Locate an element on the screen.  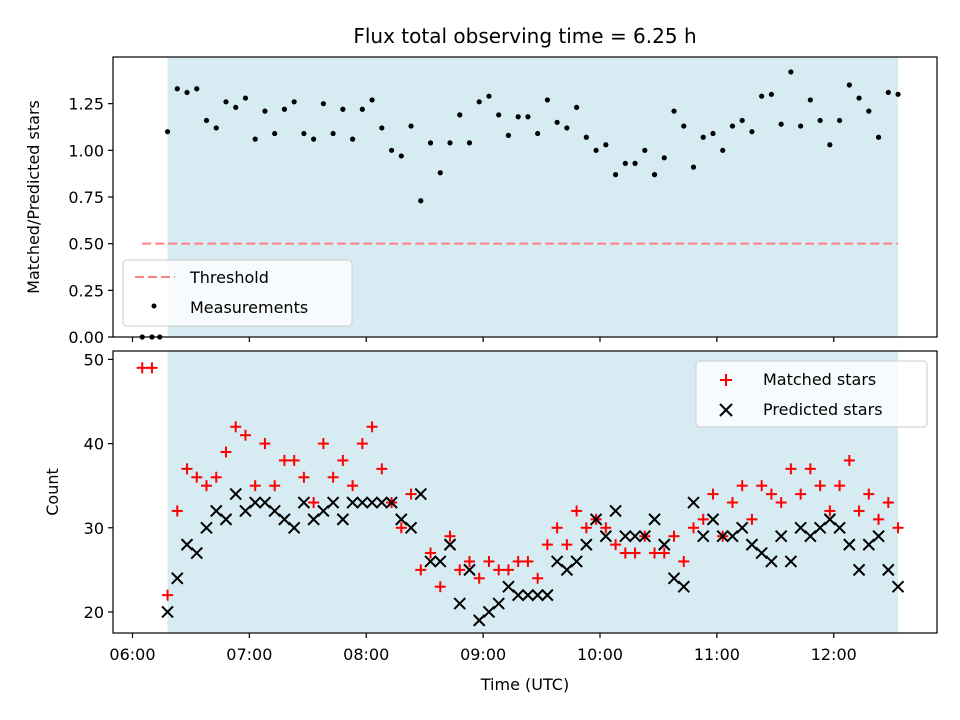
top-y-tick-label: 0.25 is located at coordinates (86, 290).